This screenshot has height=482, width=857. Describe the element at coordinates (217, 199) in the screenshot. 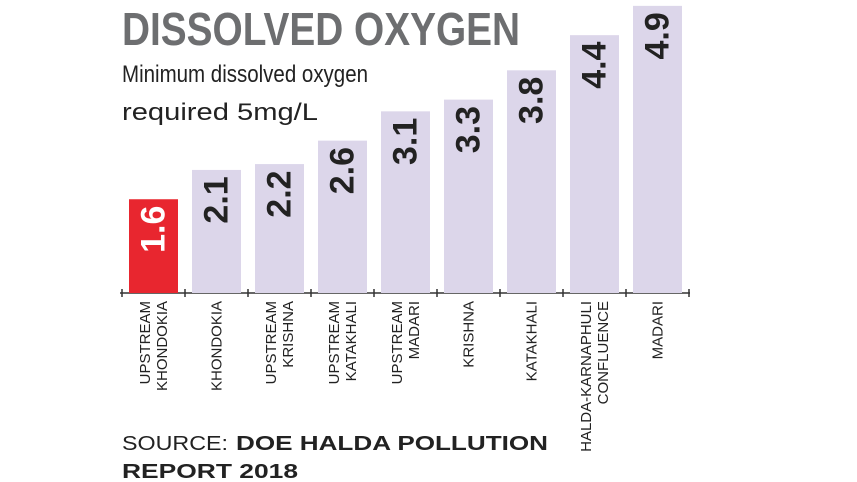

I see `data-label: 2.1` at that location.